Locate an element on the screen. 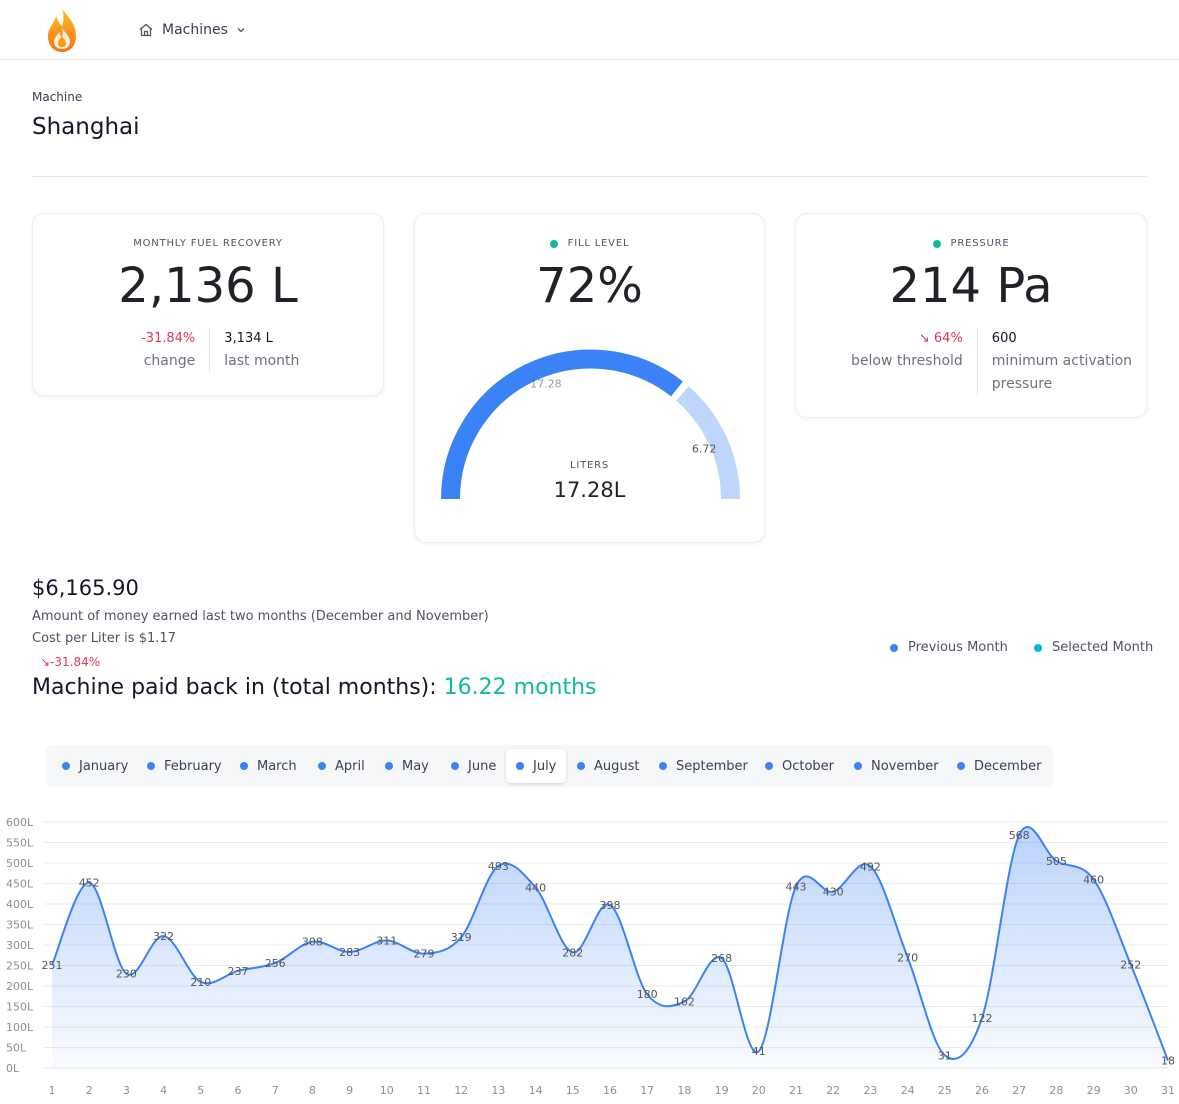  tab-april: April is located at coordinates (341, 766).